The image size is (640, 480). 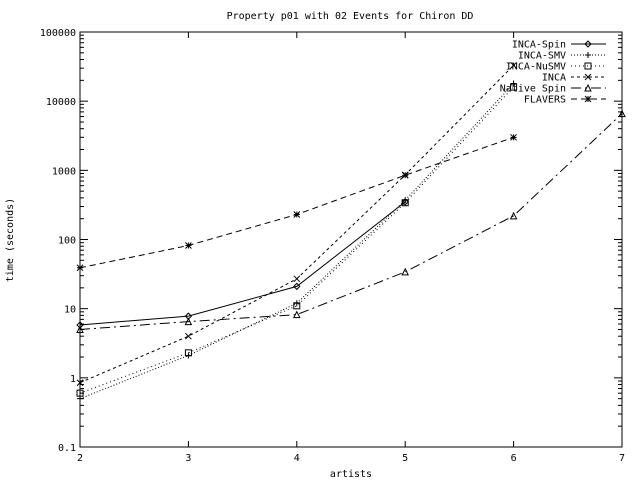 I want to click on legend-item: INCA-SMV, so click(x=562, y=56).